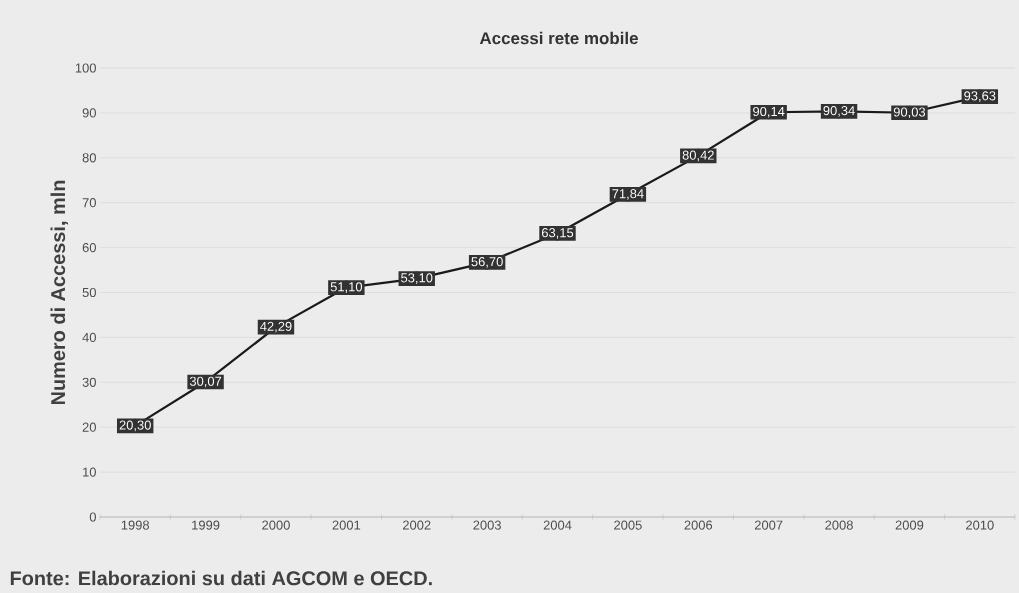 The height and width of the screenshot is (593, 1019). What do you see at coordinates (558, 38) in the screenshot?
I see `chart-title: Accessi rete mobile` at bounding box center [558, 38].